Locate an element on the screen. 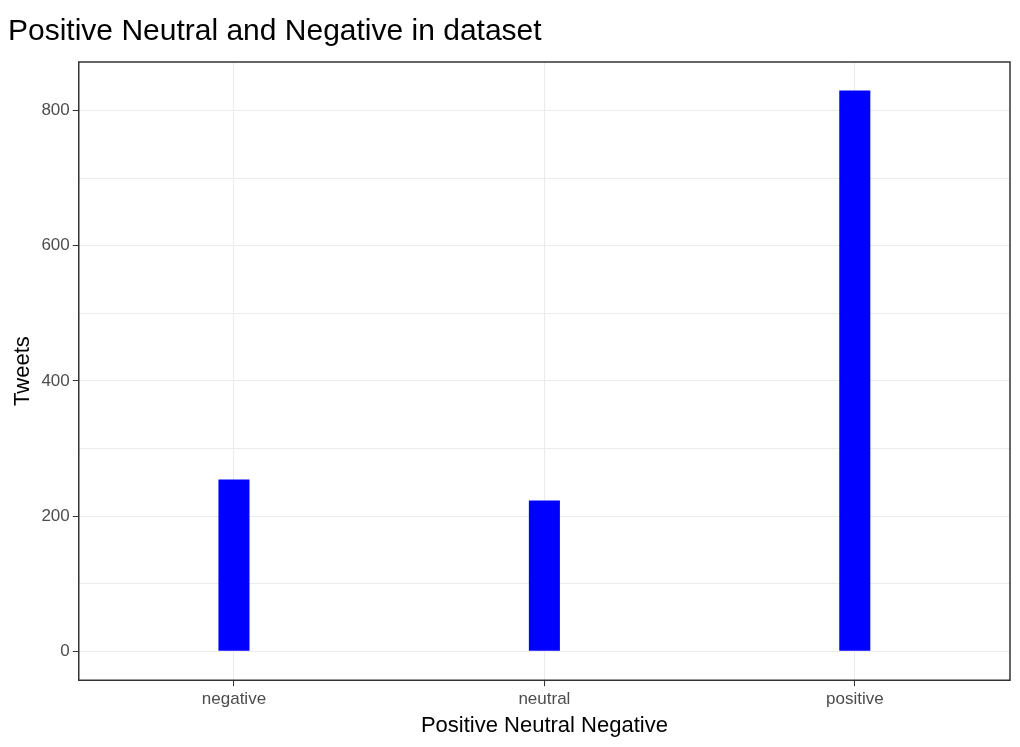 The width and height of the screenshot is (1020, 747). y-tick-label: 0 is located at coordinates (65, 650).